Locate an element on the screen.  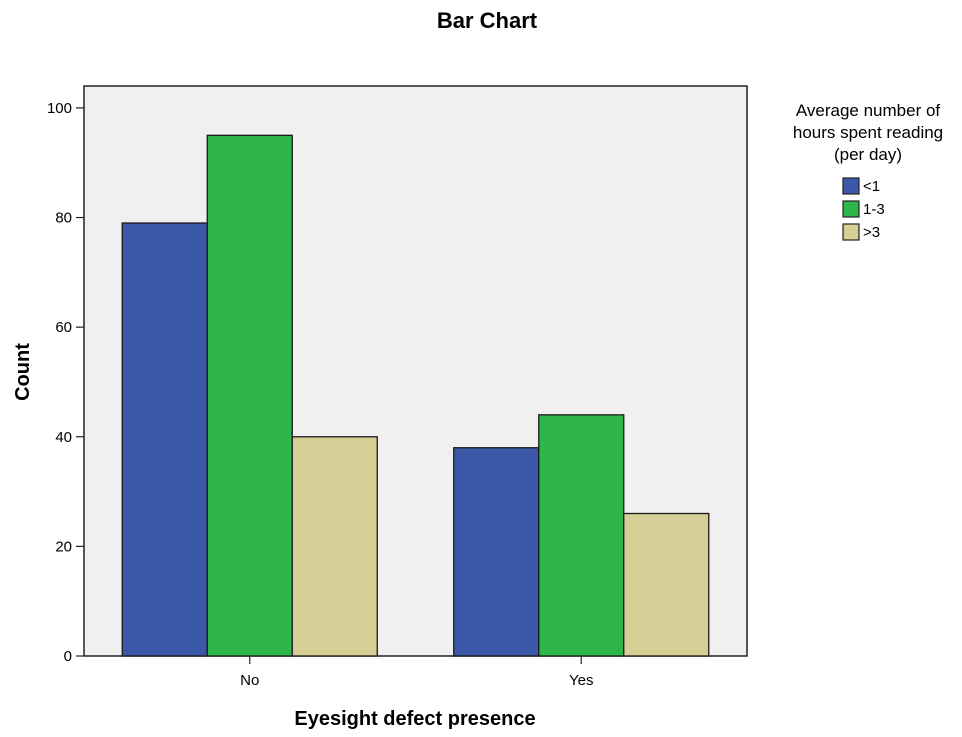
x-tick-label: No is located at coordinates (249, 680).